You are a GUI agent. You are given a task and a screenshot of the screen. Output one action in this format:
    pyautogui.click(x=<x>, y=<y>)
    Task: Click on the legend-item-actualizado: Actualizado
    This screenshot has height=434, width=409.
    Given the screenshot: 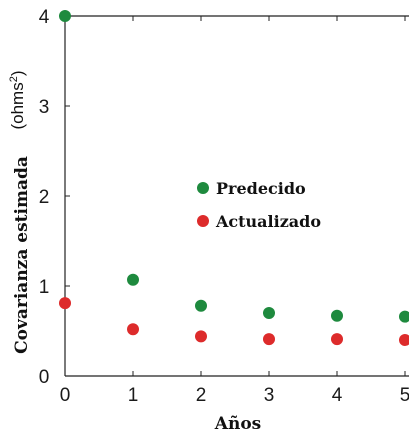 What is the action you would take?
    pyautogui.click(x=259, y=221)
    